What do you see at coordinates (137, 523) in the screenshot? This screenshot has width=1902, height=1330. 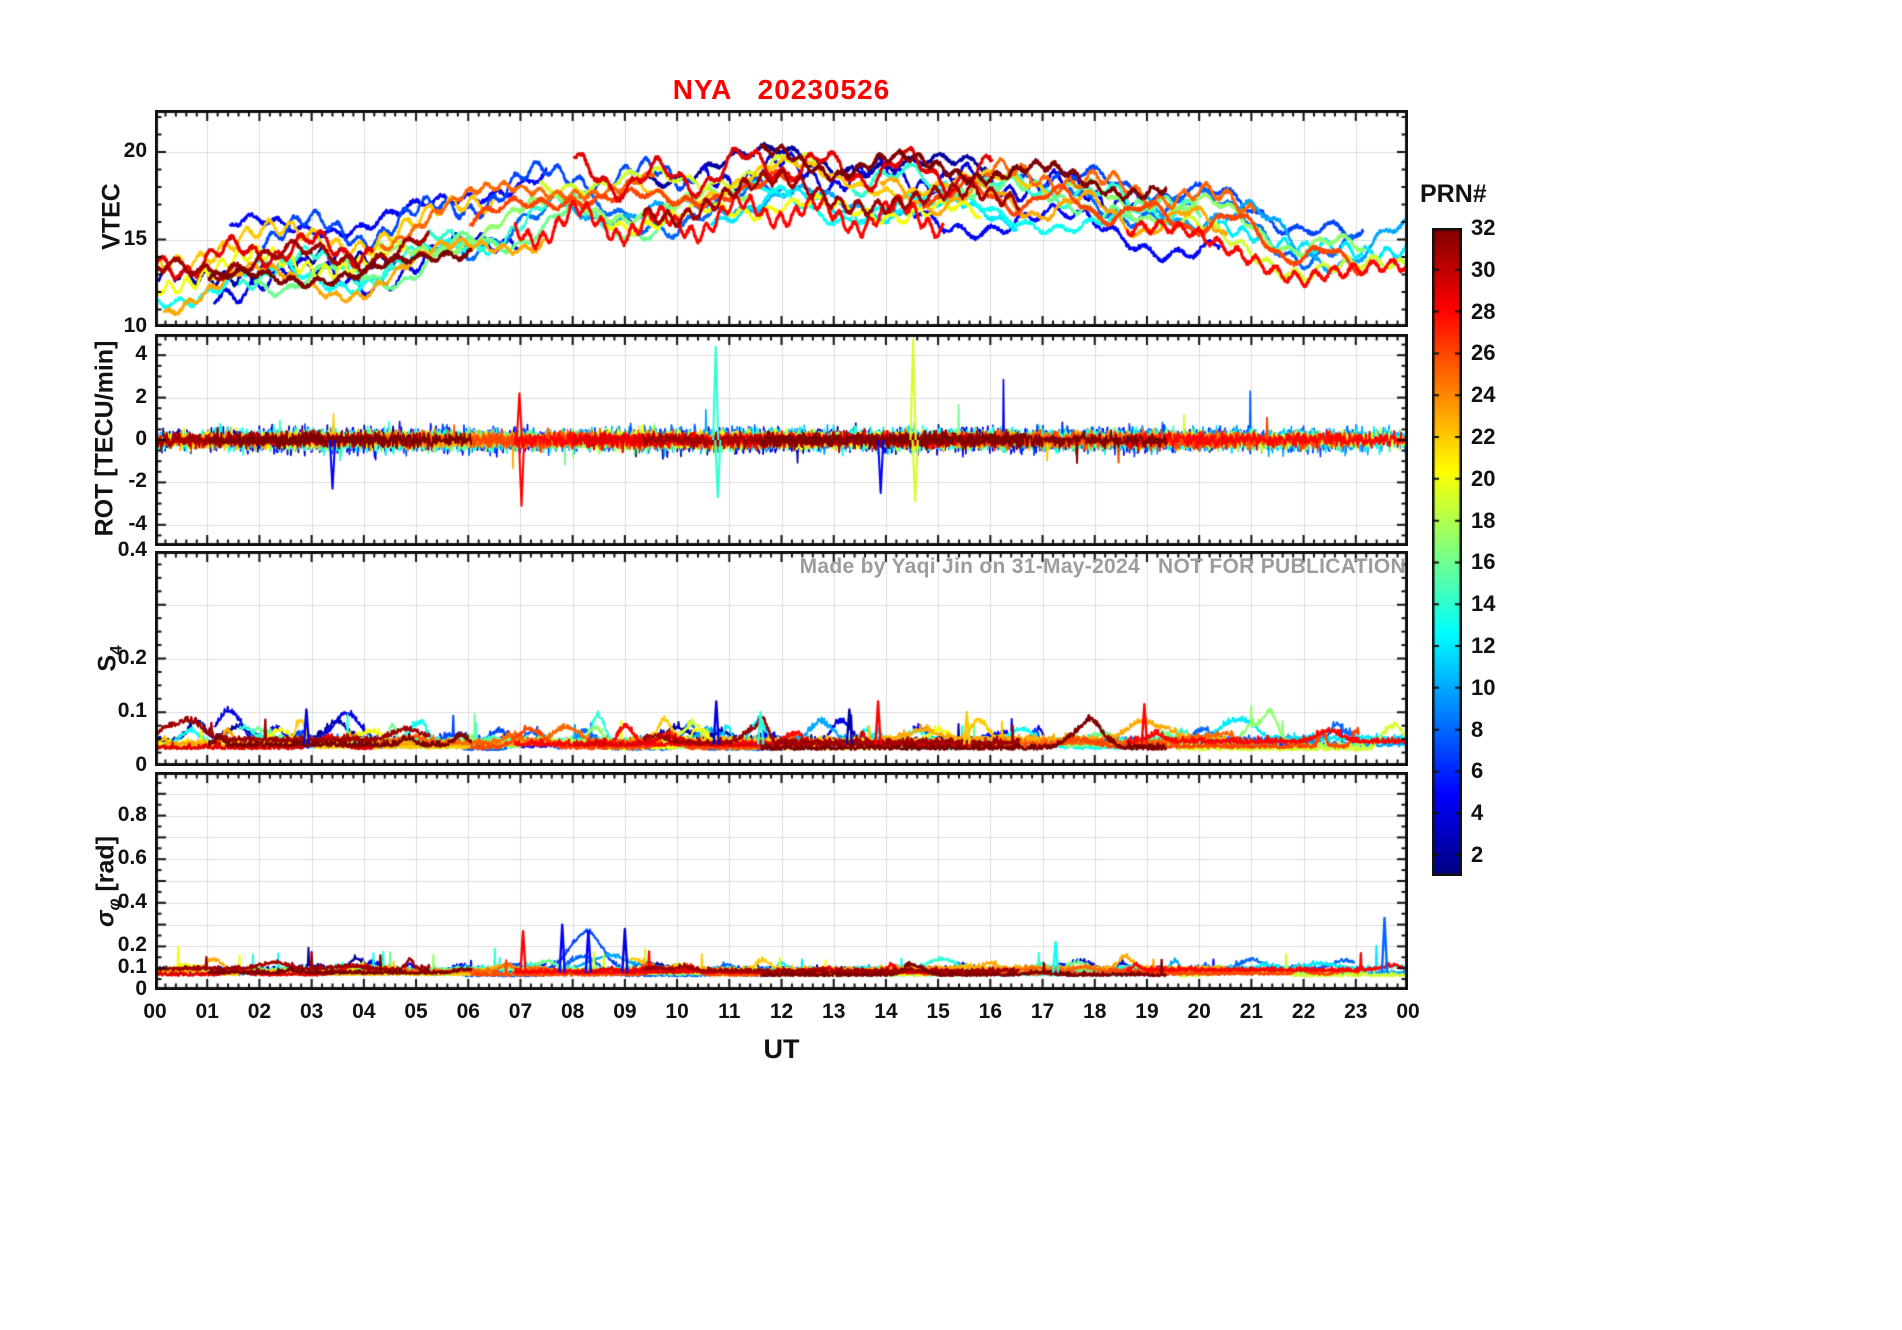 I see `y-tick-label: -4` at bounding box center [137, 523].